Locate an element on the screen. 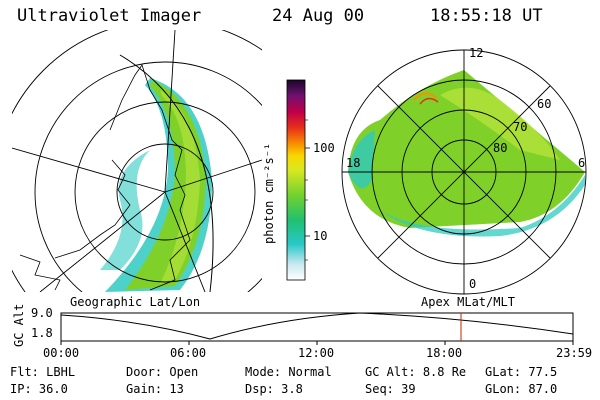  altitude-ytick-low: 1.8 is located at coordinates (42, 333).